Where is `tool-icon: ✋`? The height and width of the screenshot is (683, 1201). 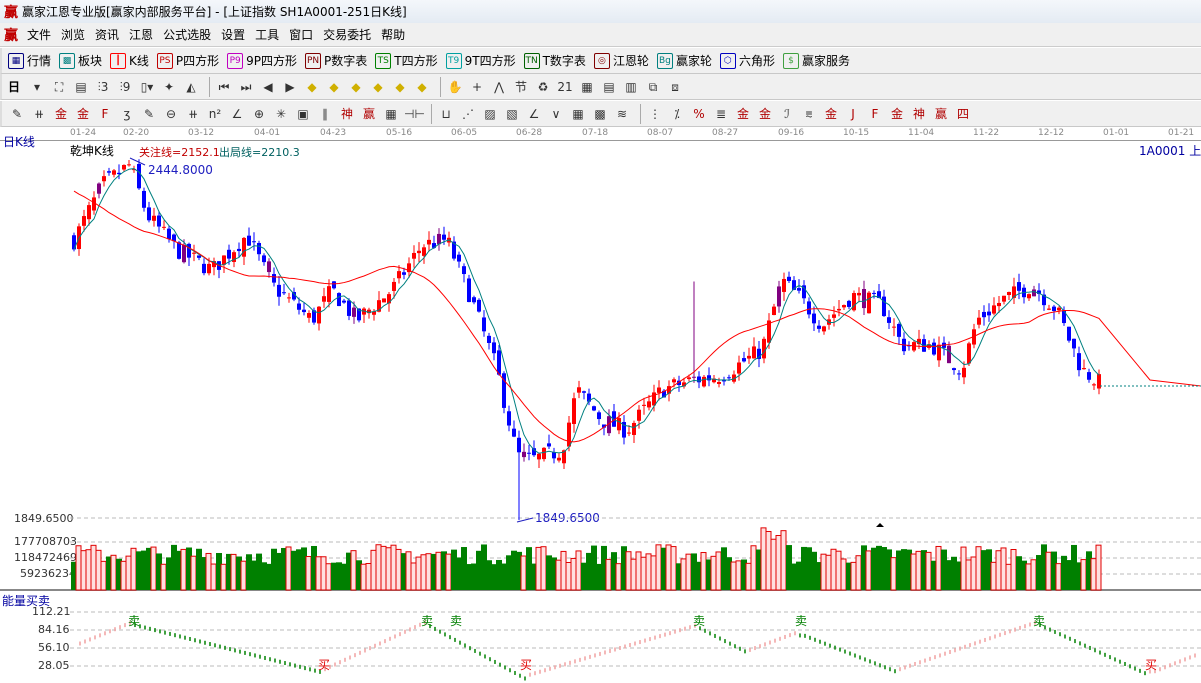 tool-icon: ✋ is located at coordinates (455, 86).